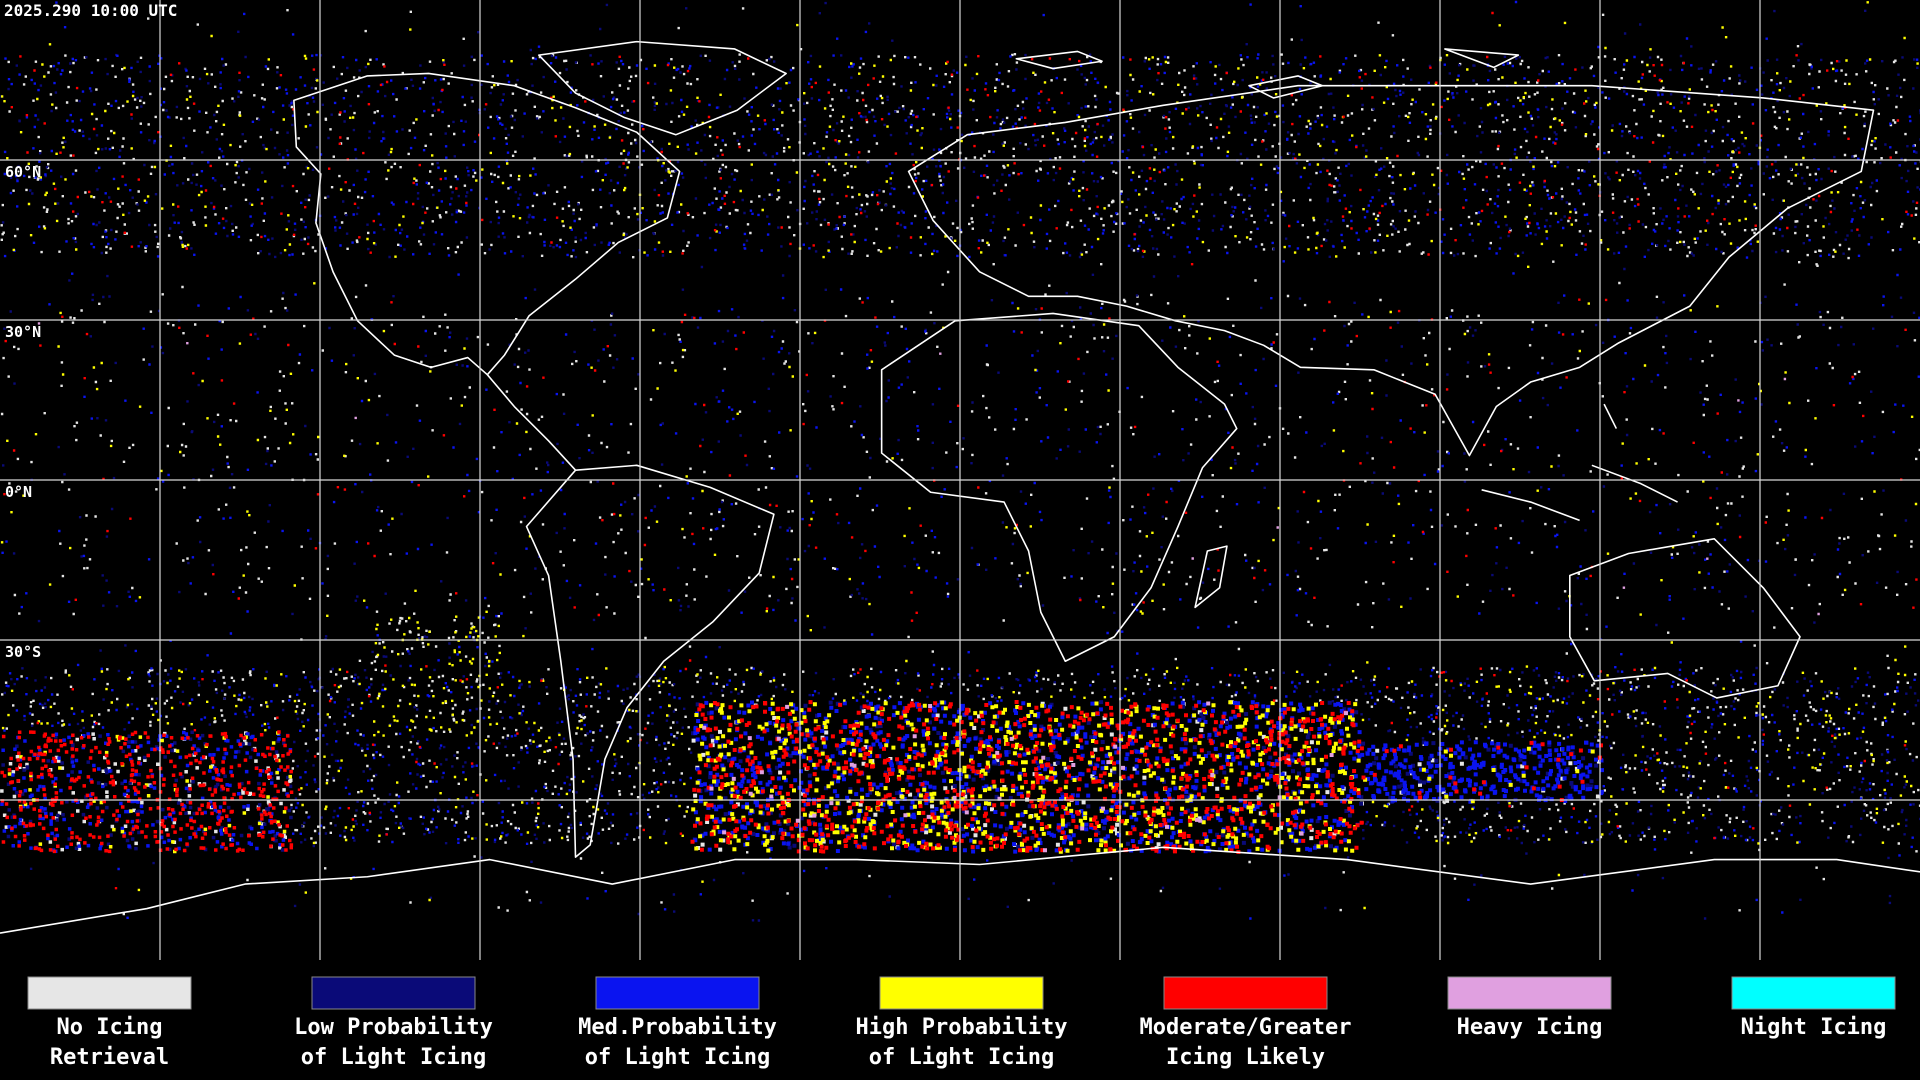 The image size is (1920, 1080). What do you see at coordinates (90, 10) in the screenshot?
I see `timestamp: 2025.290 10:00 UTC` at bounding box center [90, 10].